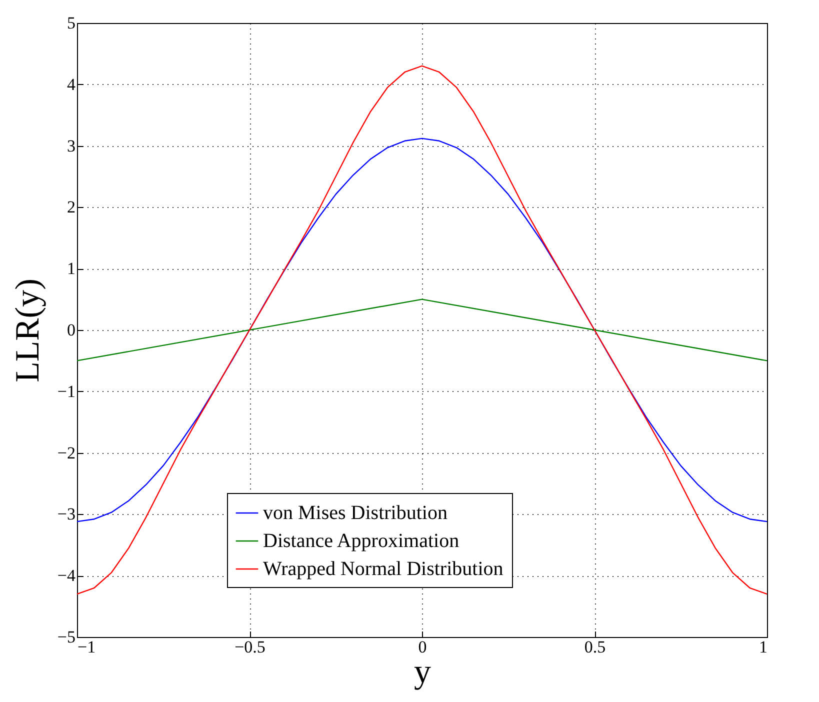 Image resolution: width=819 pixels, height=702 pixels. What do you see at coordinates (71, 268) in the screenshot?
I see `y-tick-label: 1` at bounding box center [71, 268].